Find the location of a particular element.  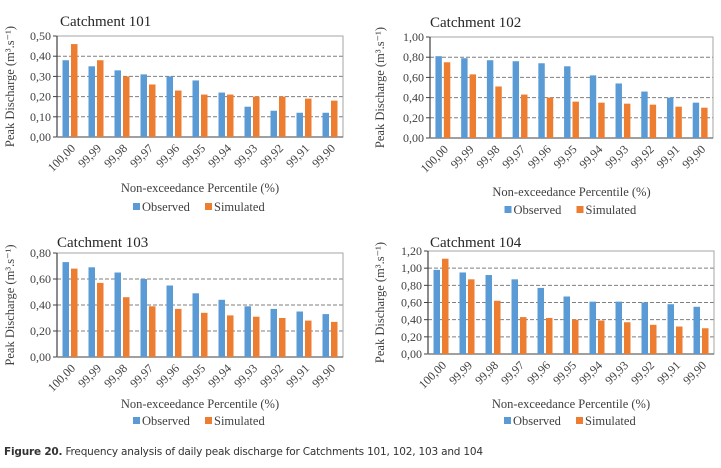

legend-swatch-simulated is located at coordinates (208, 206).